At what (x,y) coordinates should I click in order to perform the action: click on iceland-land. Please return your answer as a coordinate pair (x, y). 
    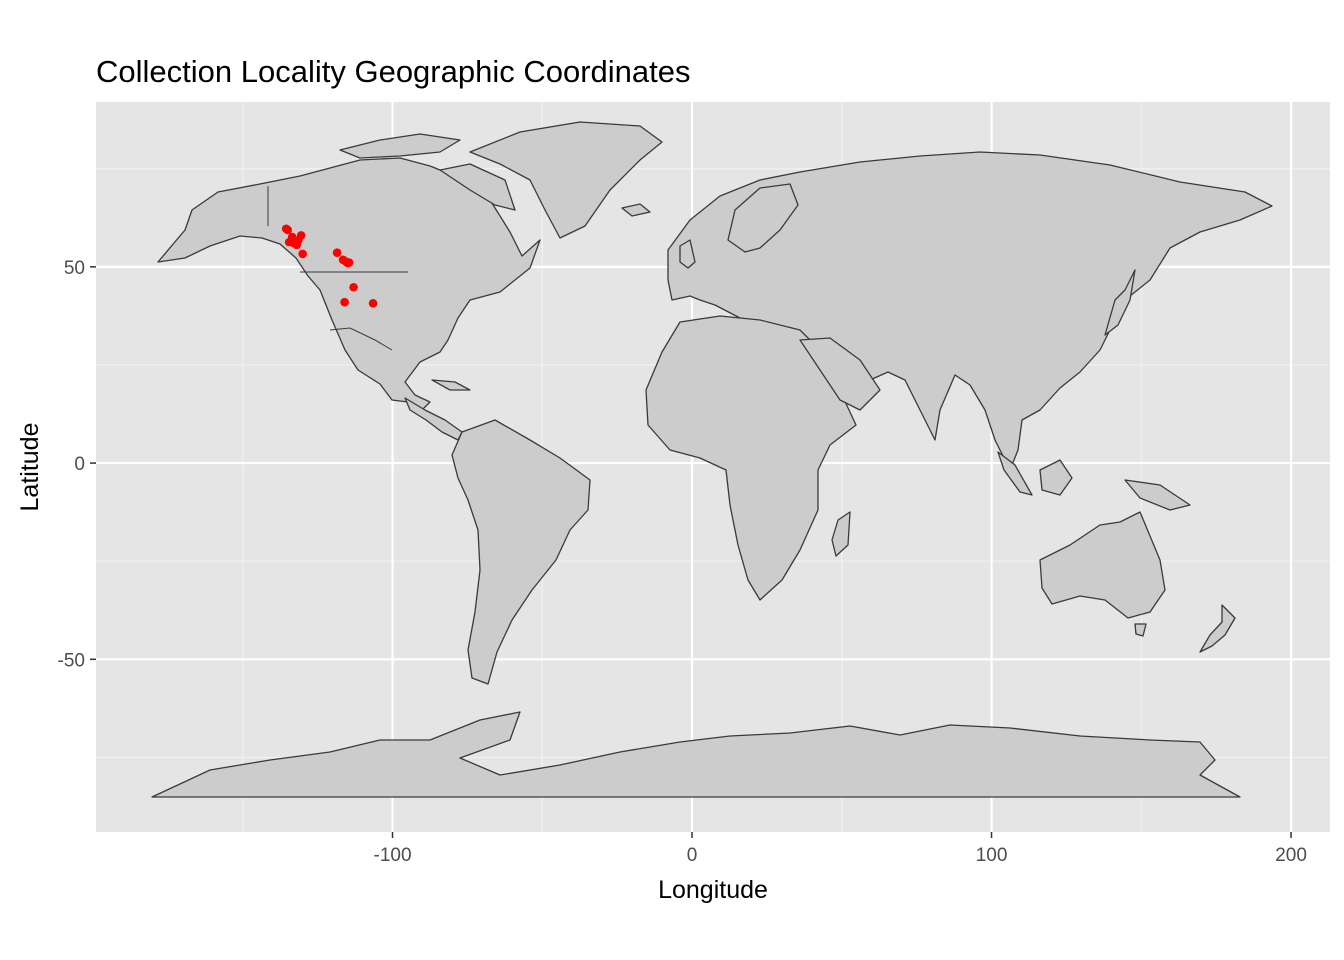
    Looking at the image, I should click on (636, 210).